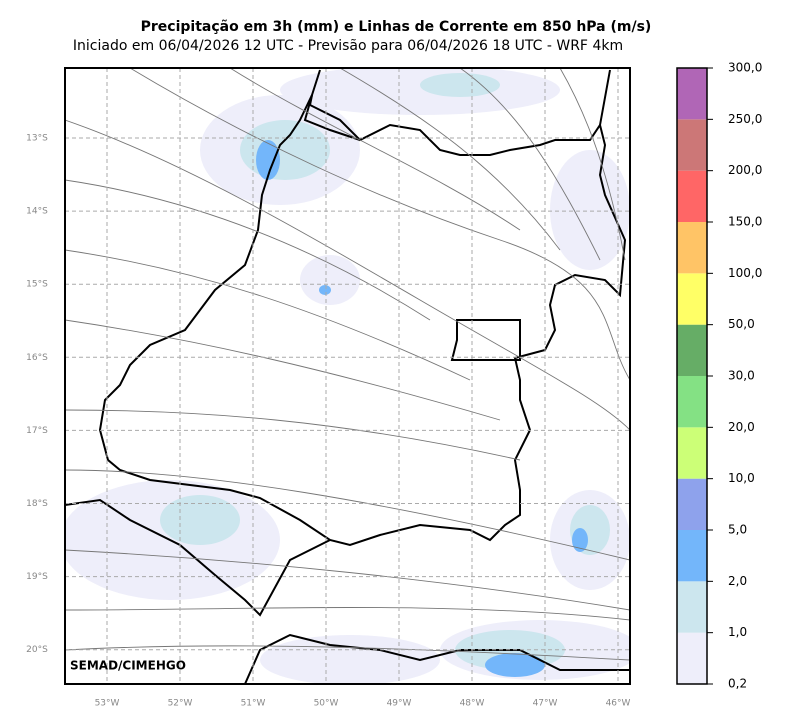 The width and height of the screenshot is (786, 728). Describe the element at coordinates (472, 704) in the screenshot. I see `lon-label: 48°W` at that location.